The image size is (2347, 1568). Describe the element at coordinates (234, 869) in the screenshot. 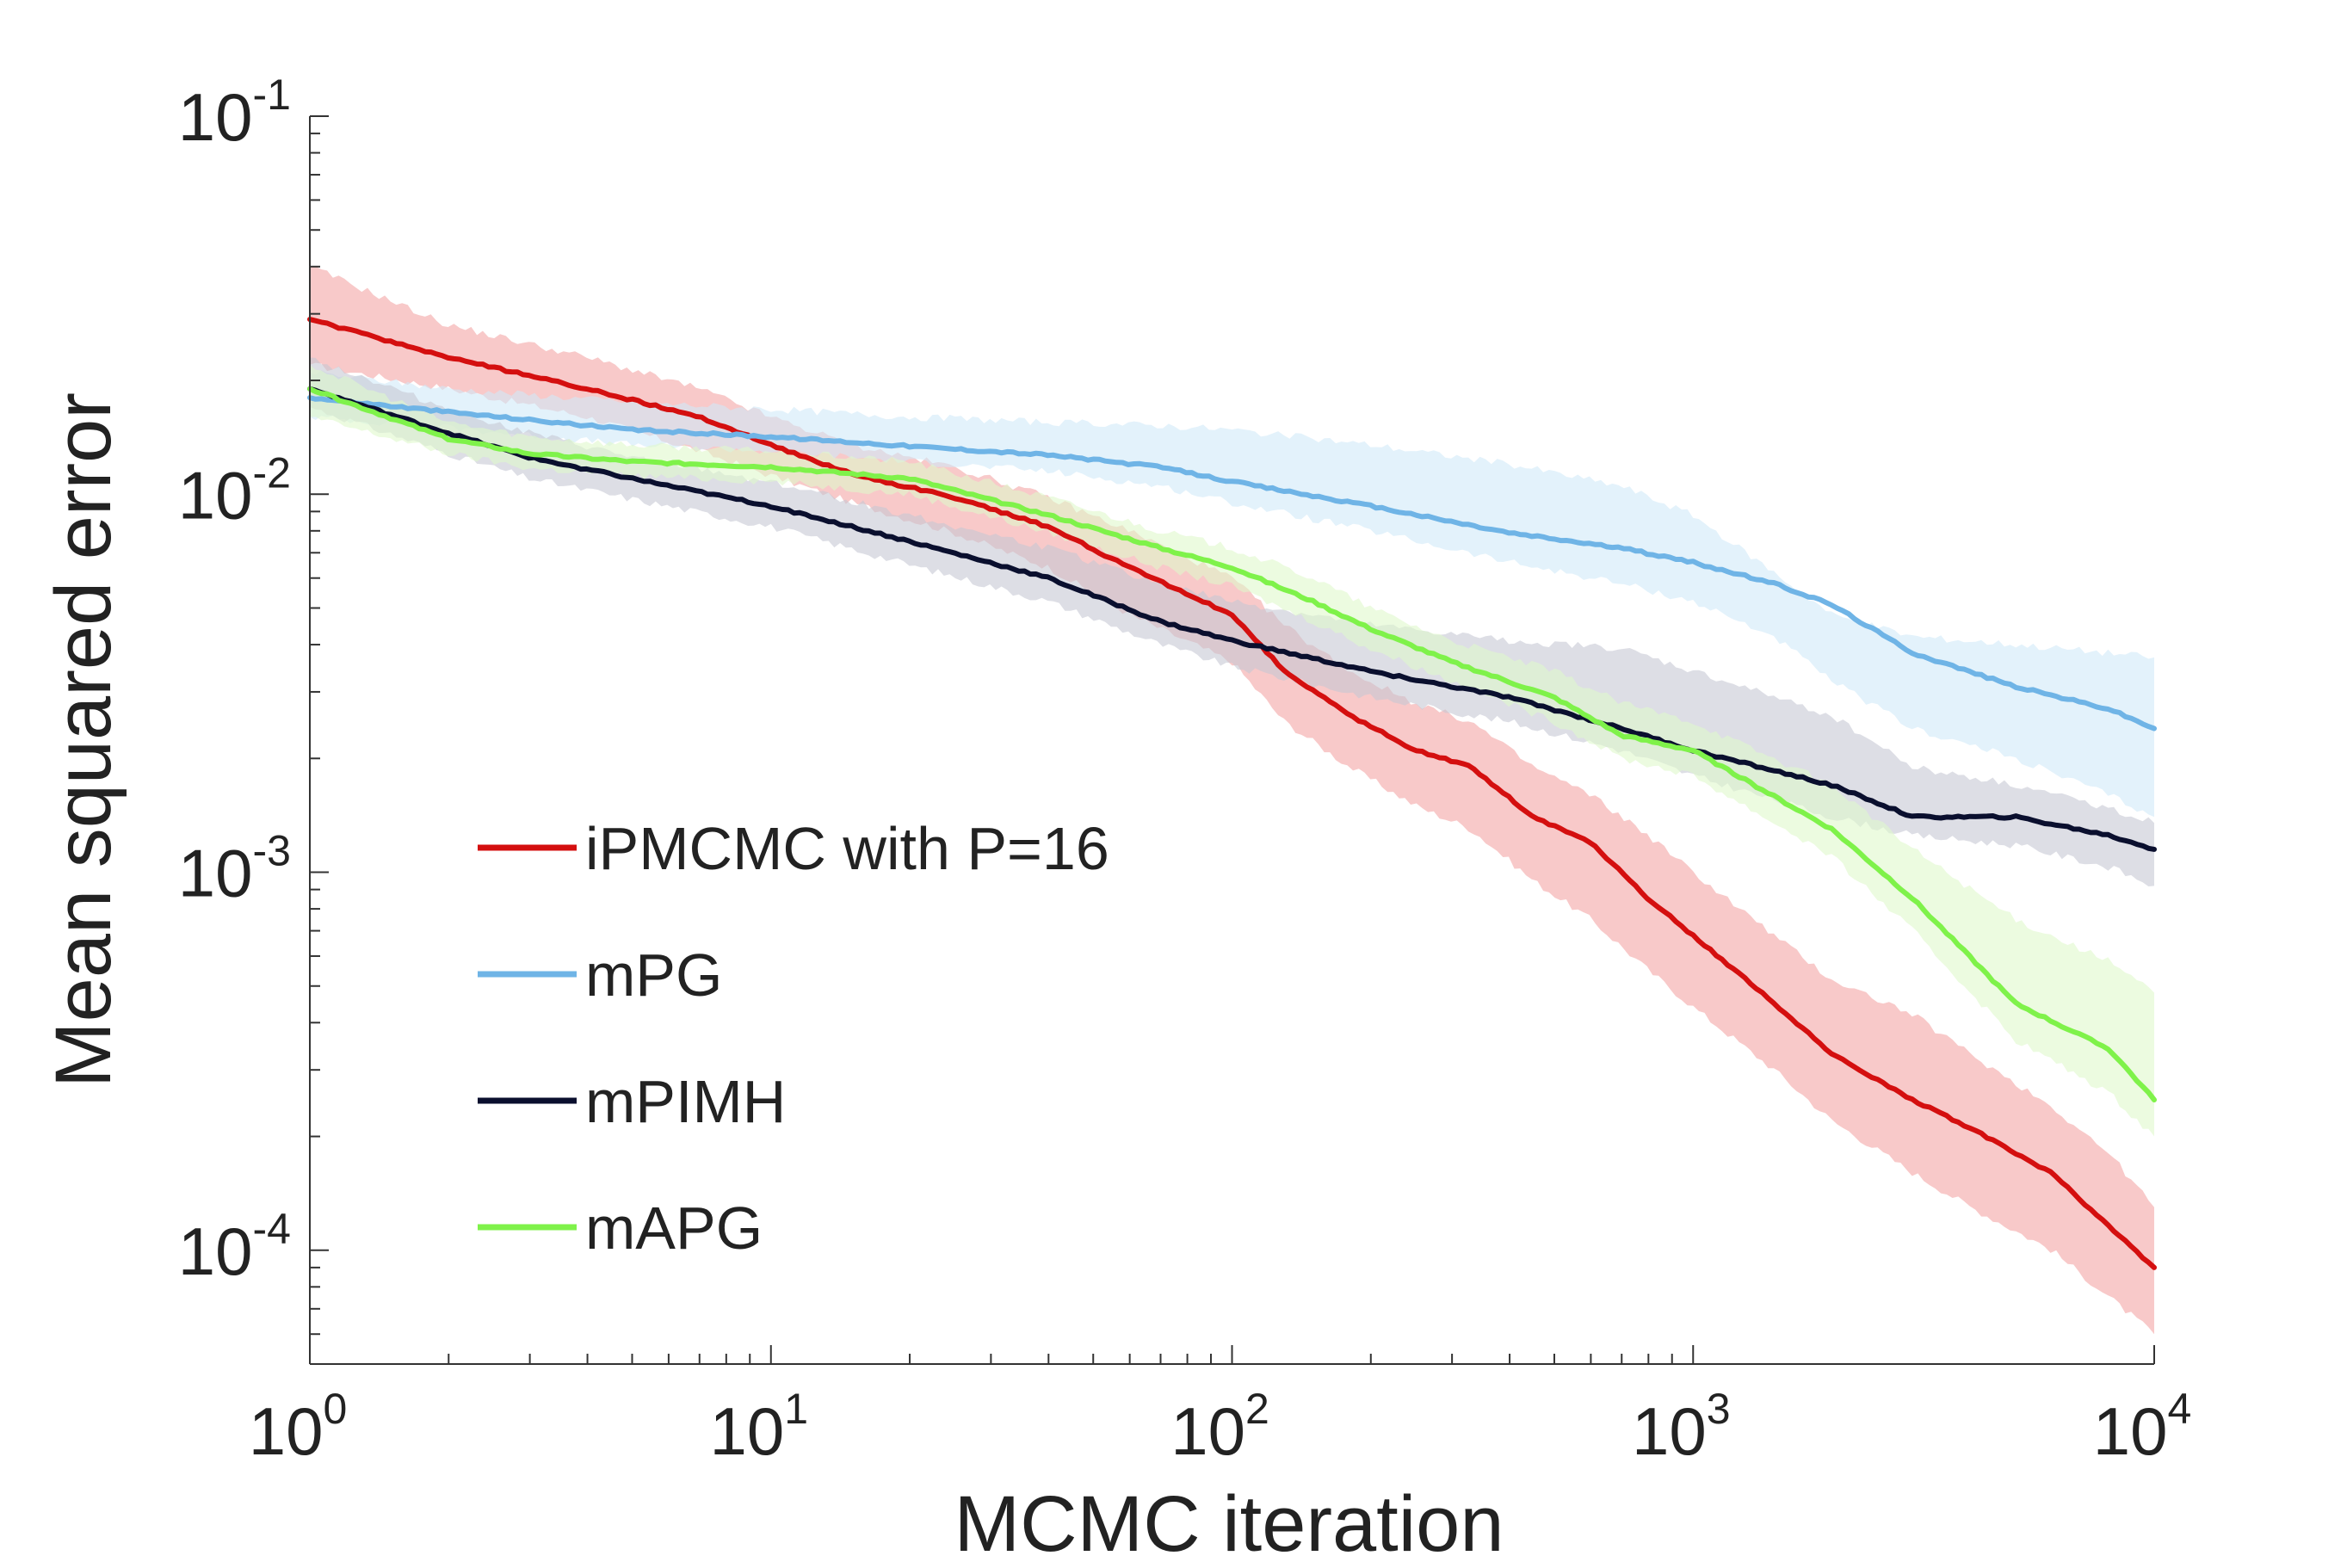

I see `y-tick-label-2: 10⁻³` at that location.